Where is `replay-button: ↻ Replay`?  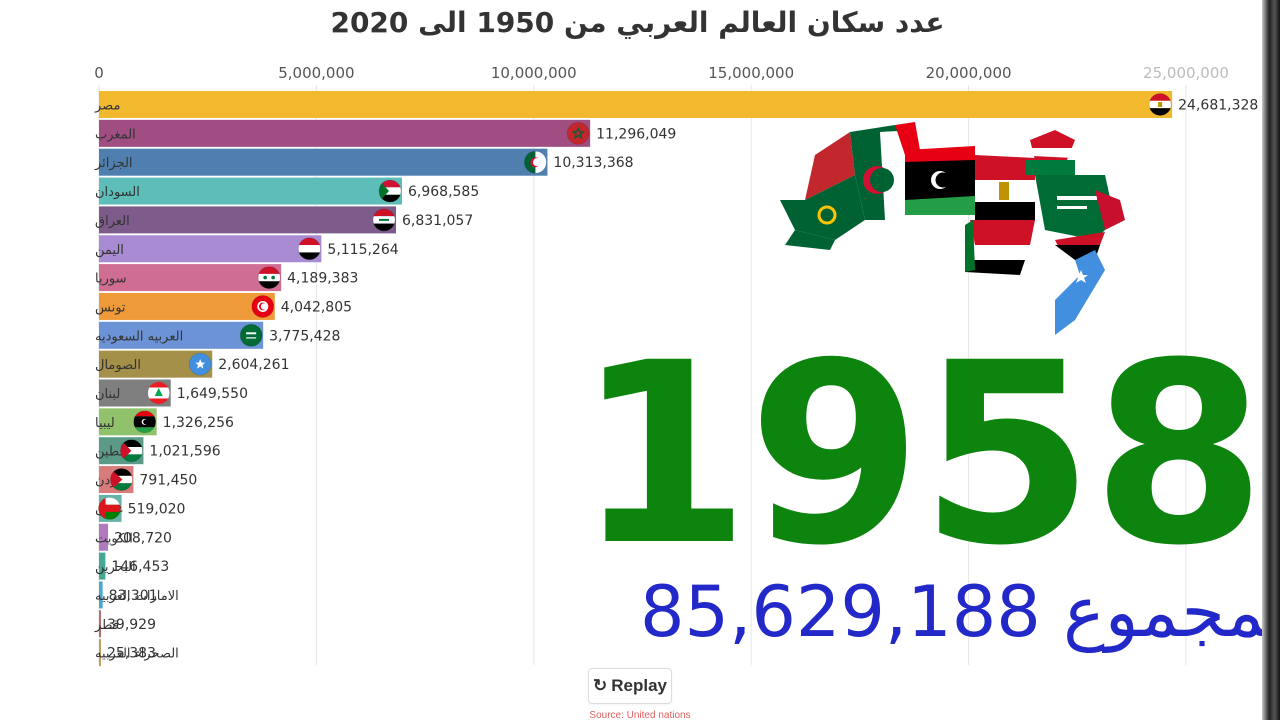
replay-button: ↻ Replay is located at coordinates (630, 686).